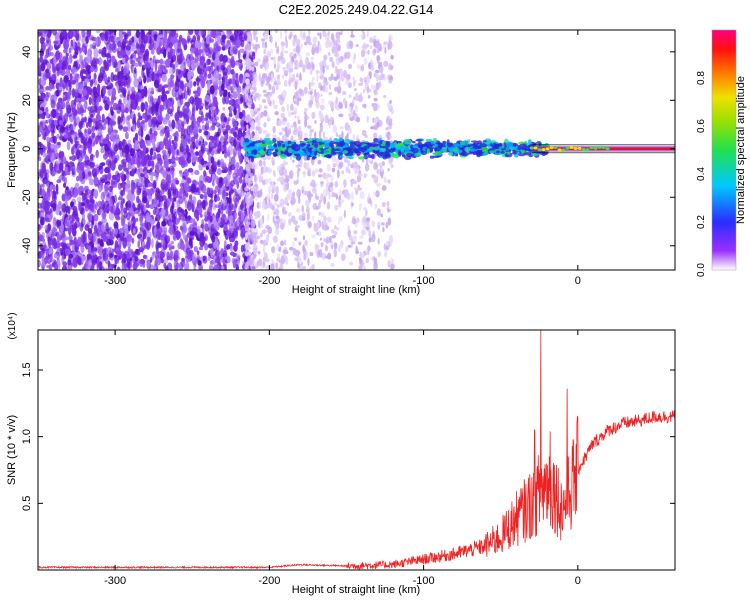  I want to click on snr-x-label: Height of straight line (km), so click(356, 590).